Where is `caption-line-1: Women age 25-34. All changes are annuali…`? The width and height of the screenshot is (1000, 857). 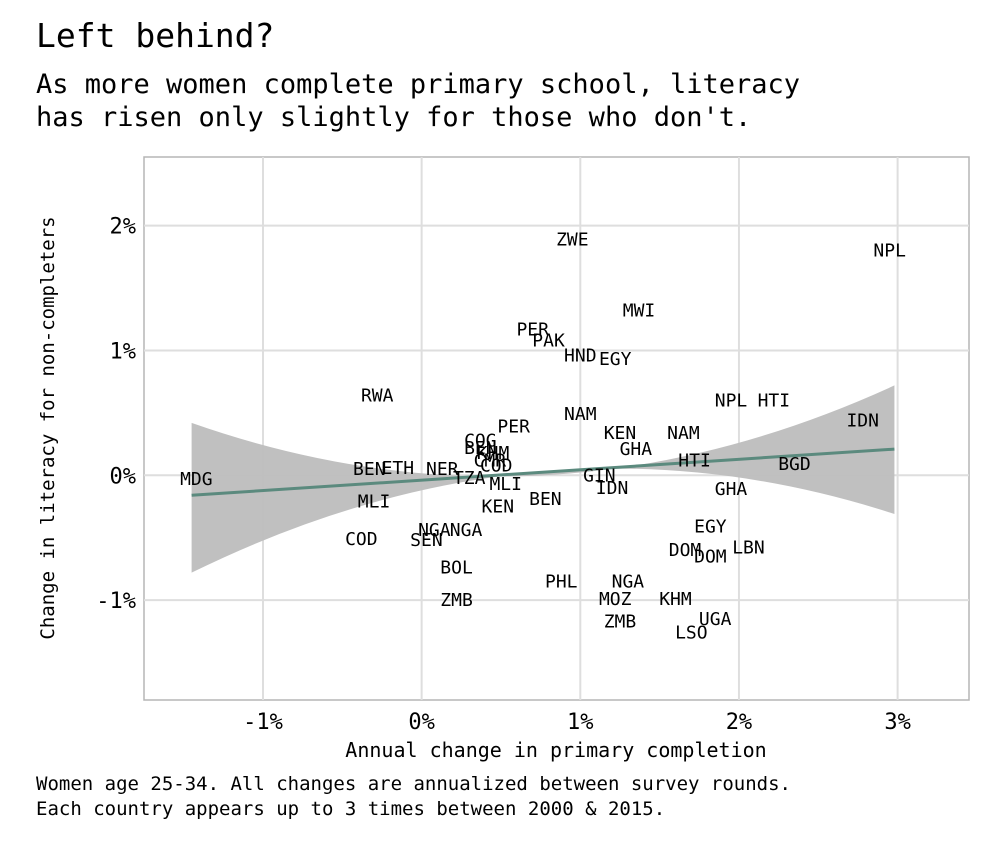 caption-line-1: Women age 25-34. All changes are annuali… is located at coordinates (413, 784).